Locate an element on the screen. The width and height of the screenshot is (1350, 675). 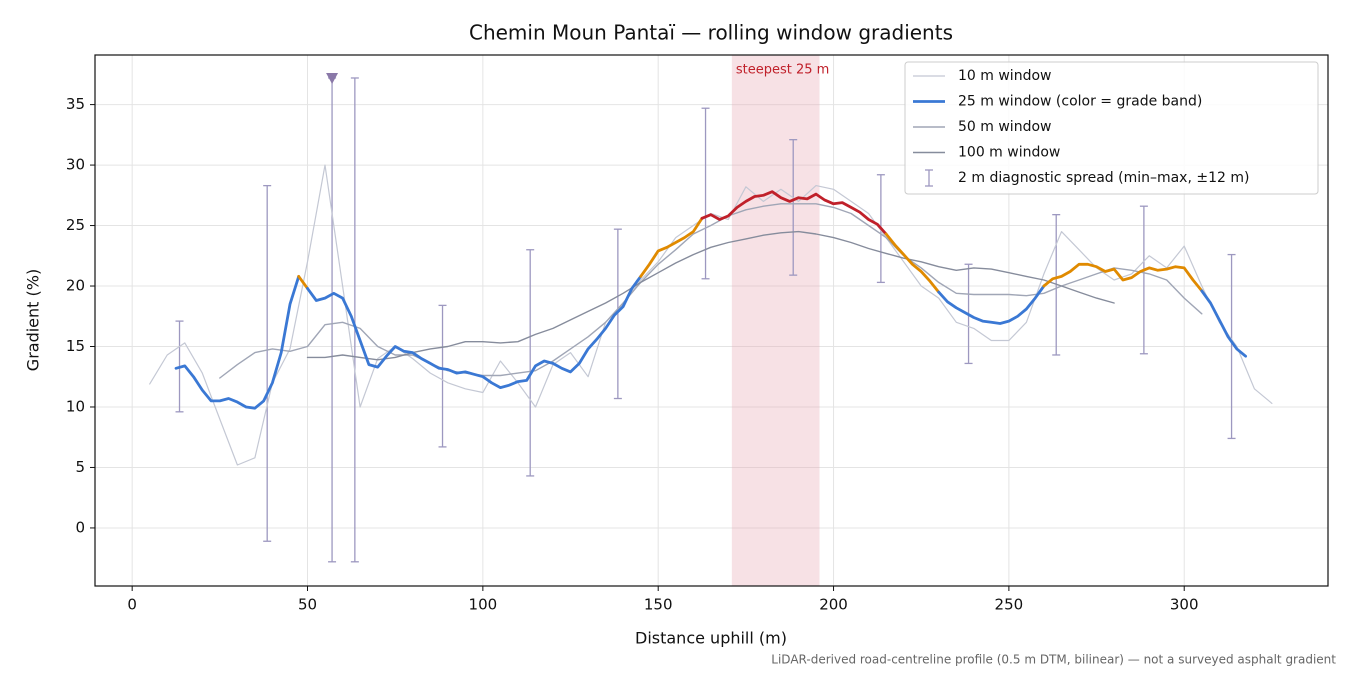
y-tick-label: 10 is located at coordinates (75, 406).